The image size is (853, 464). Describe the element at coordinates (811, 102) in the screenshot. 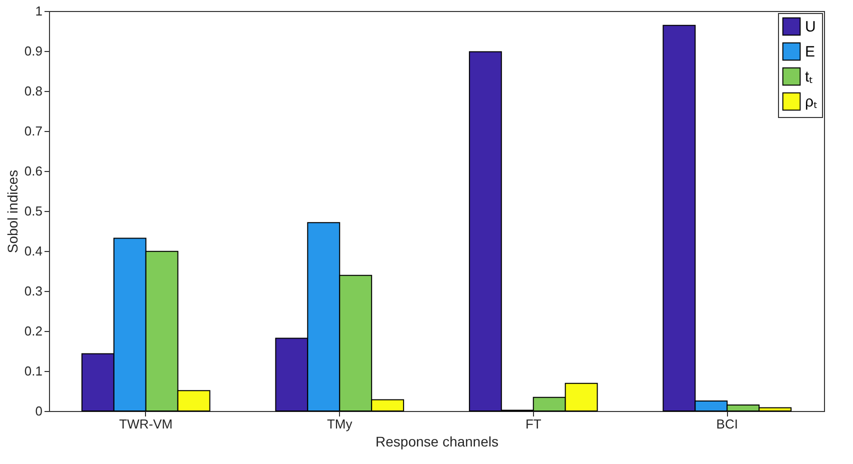

I see `legend-label: ρₜ` at that location.